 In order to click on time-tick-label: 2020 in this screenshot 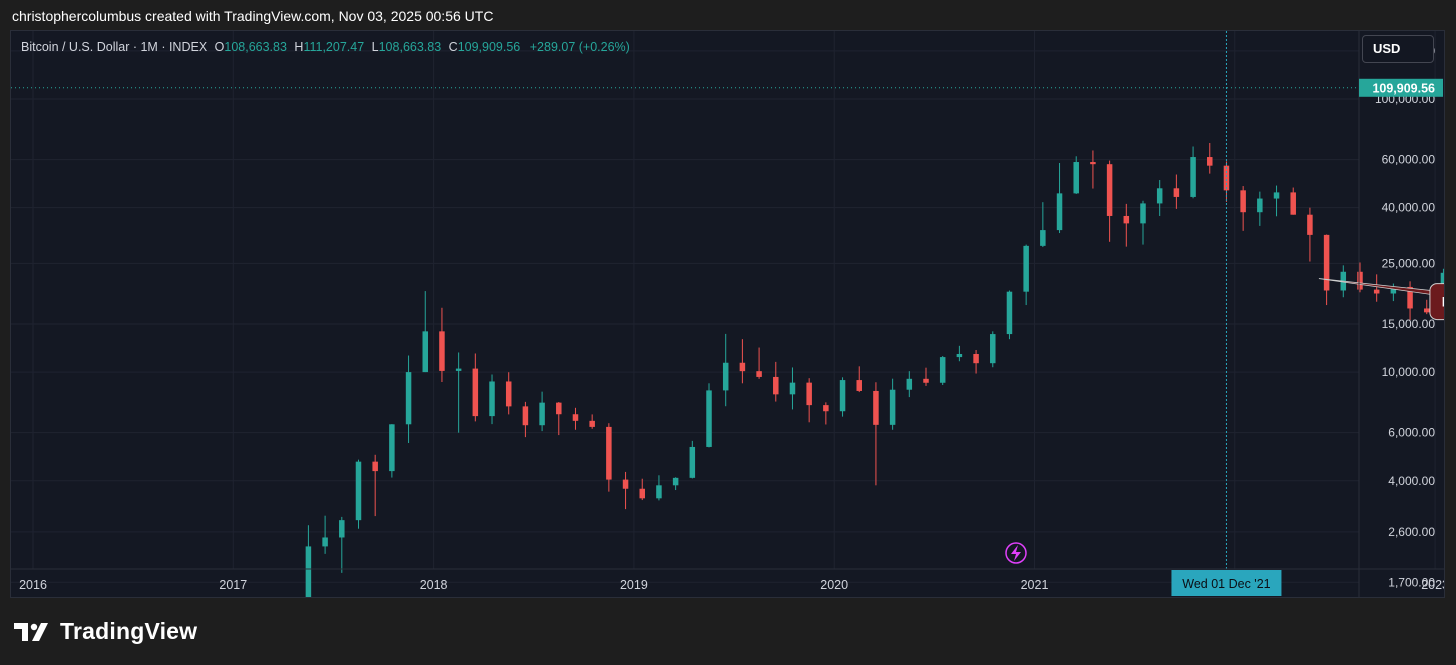, I will do `click(834, 585)`.